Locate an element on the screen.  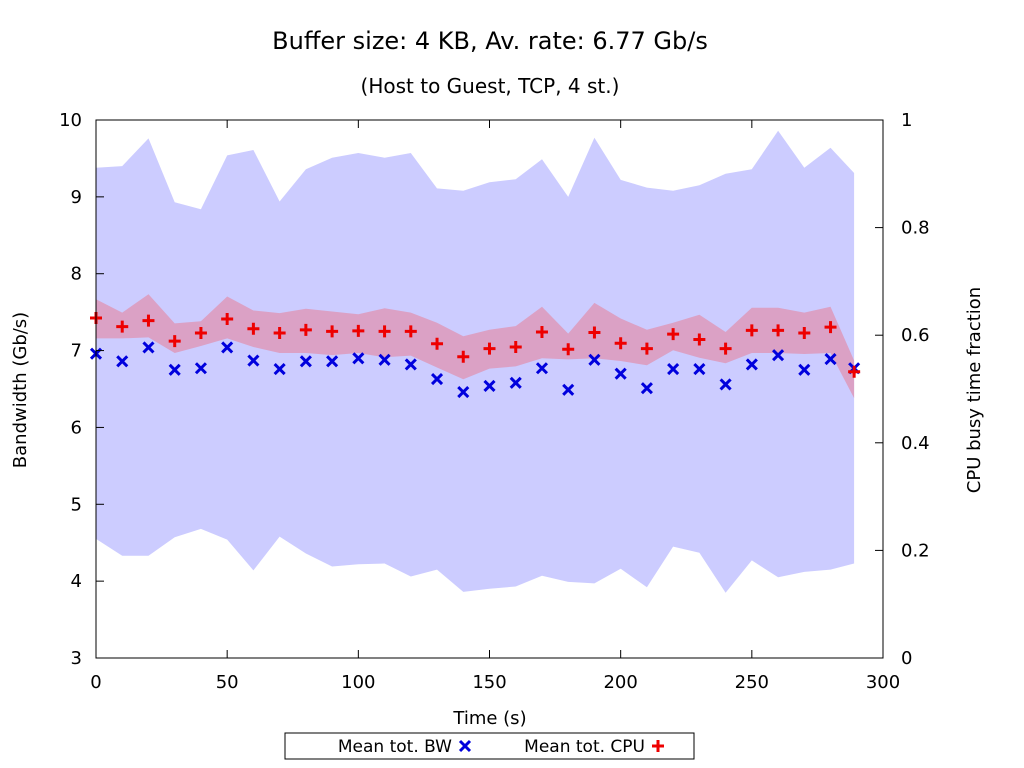
legend: Mean tot. BW Mean tot. CPU is located at coordinates (489, 746).